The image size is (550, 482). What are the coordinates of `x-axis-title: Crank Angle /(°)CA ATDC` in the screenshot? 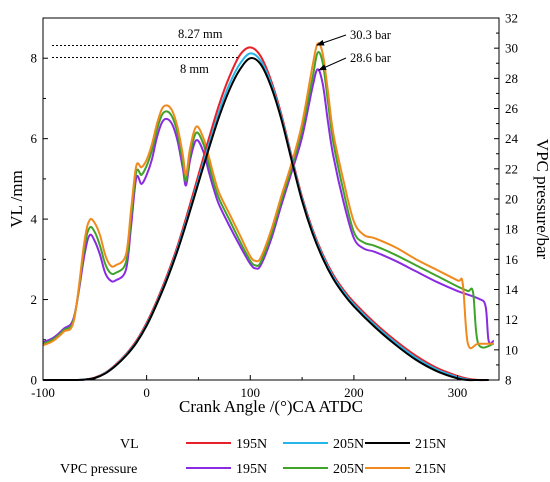 It's located at (271, 406).